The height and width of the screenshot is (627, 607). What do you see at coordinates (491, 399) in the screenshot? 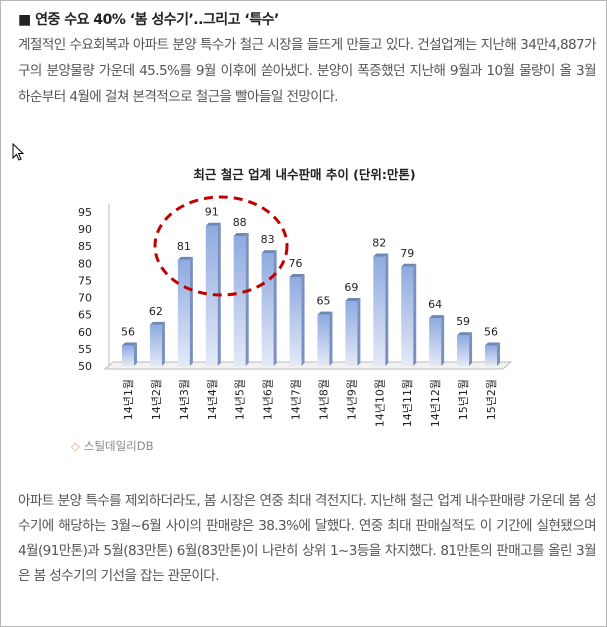
I see `x-tick-label: 15년2월` at bounding box center [491, 399].